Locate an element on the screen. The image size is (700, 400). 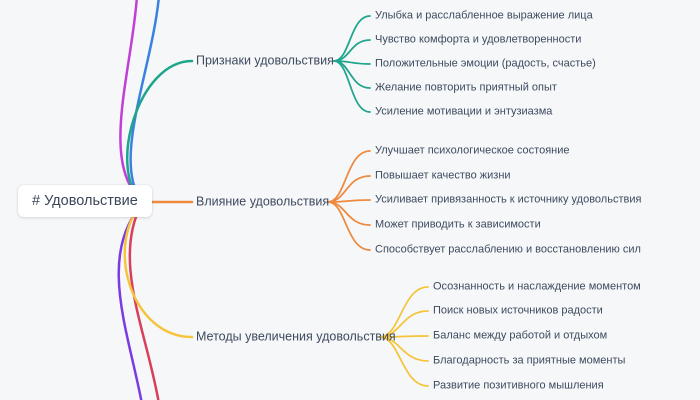
branch-node-3: Методы увеличения удовольствия is located at coordinates (296, 336).